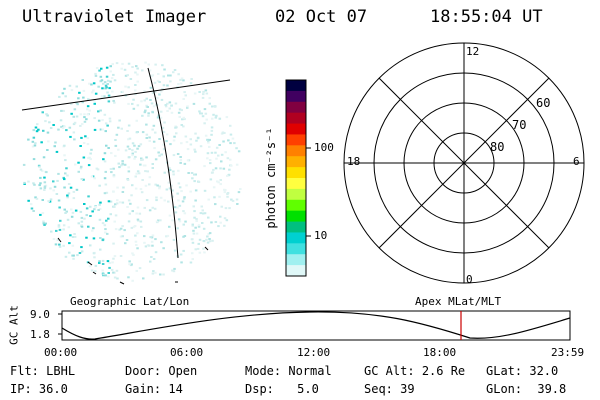  Describe the element at coordinates (497, 147) in the screenshot. I see `lat-label-80: 80` at that location.